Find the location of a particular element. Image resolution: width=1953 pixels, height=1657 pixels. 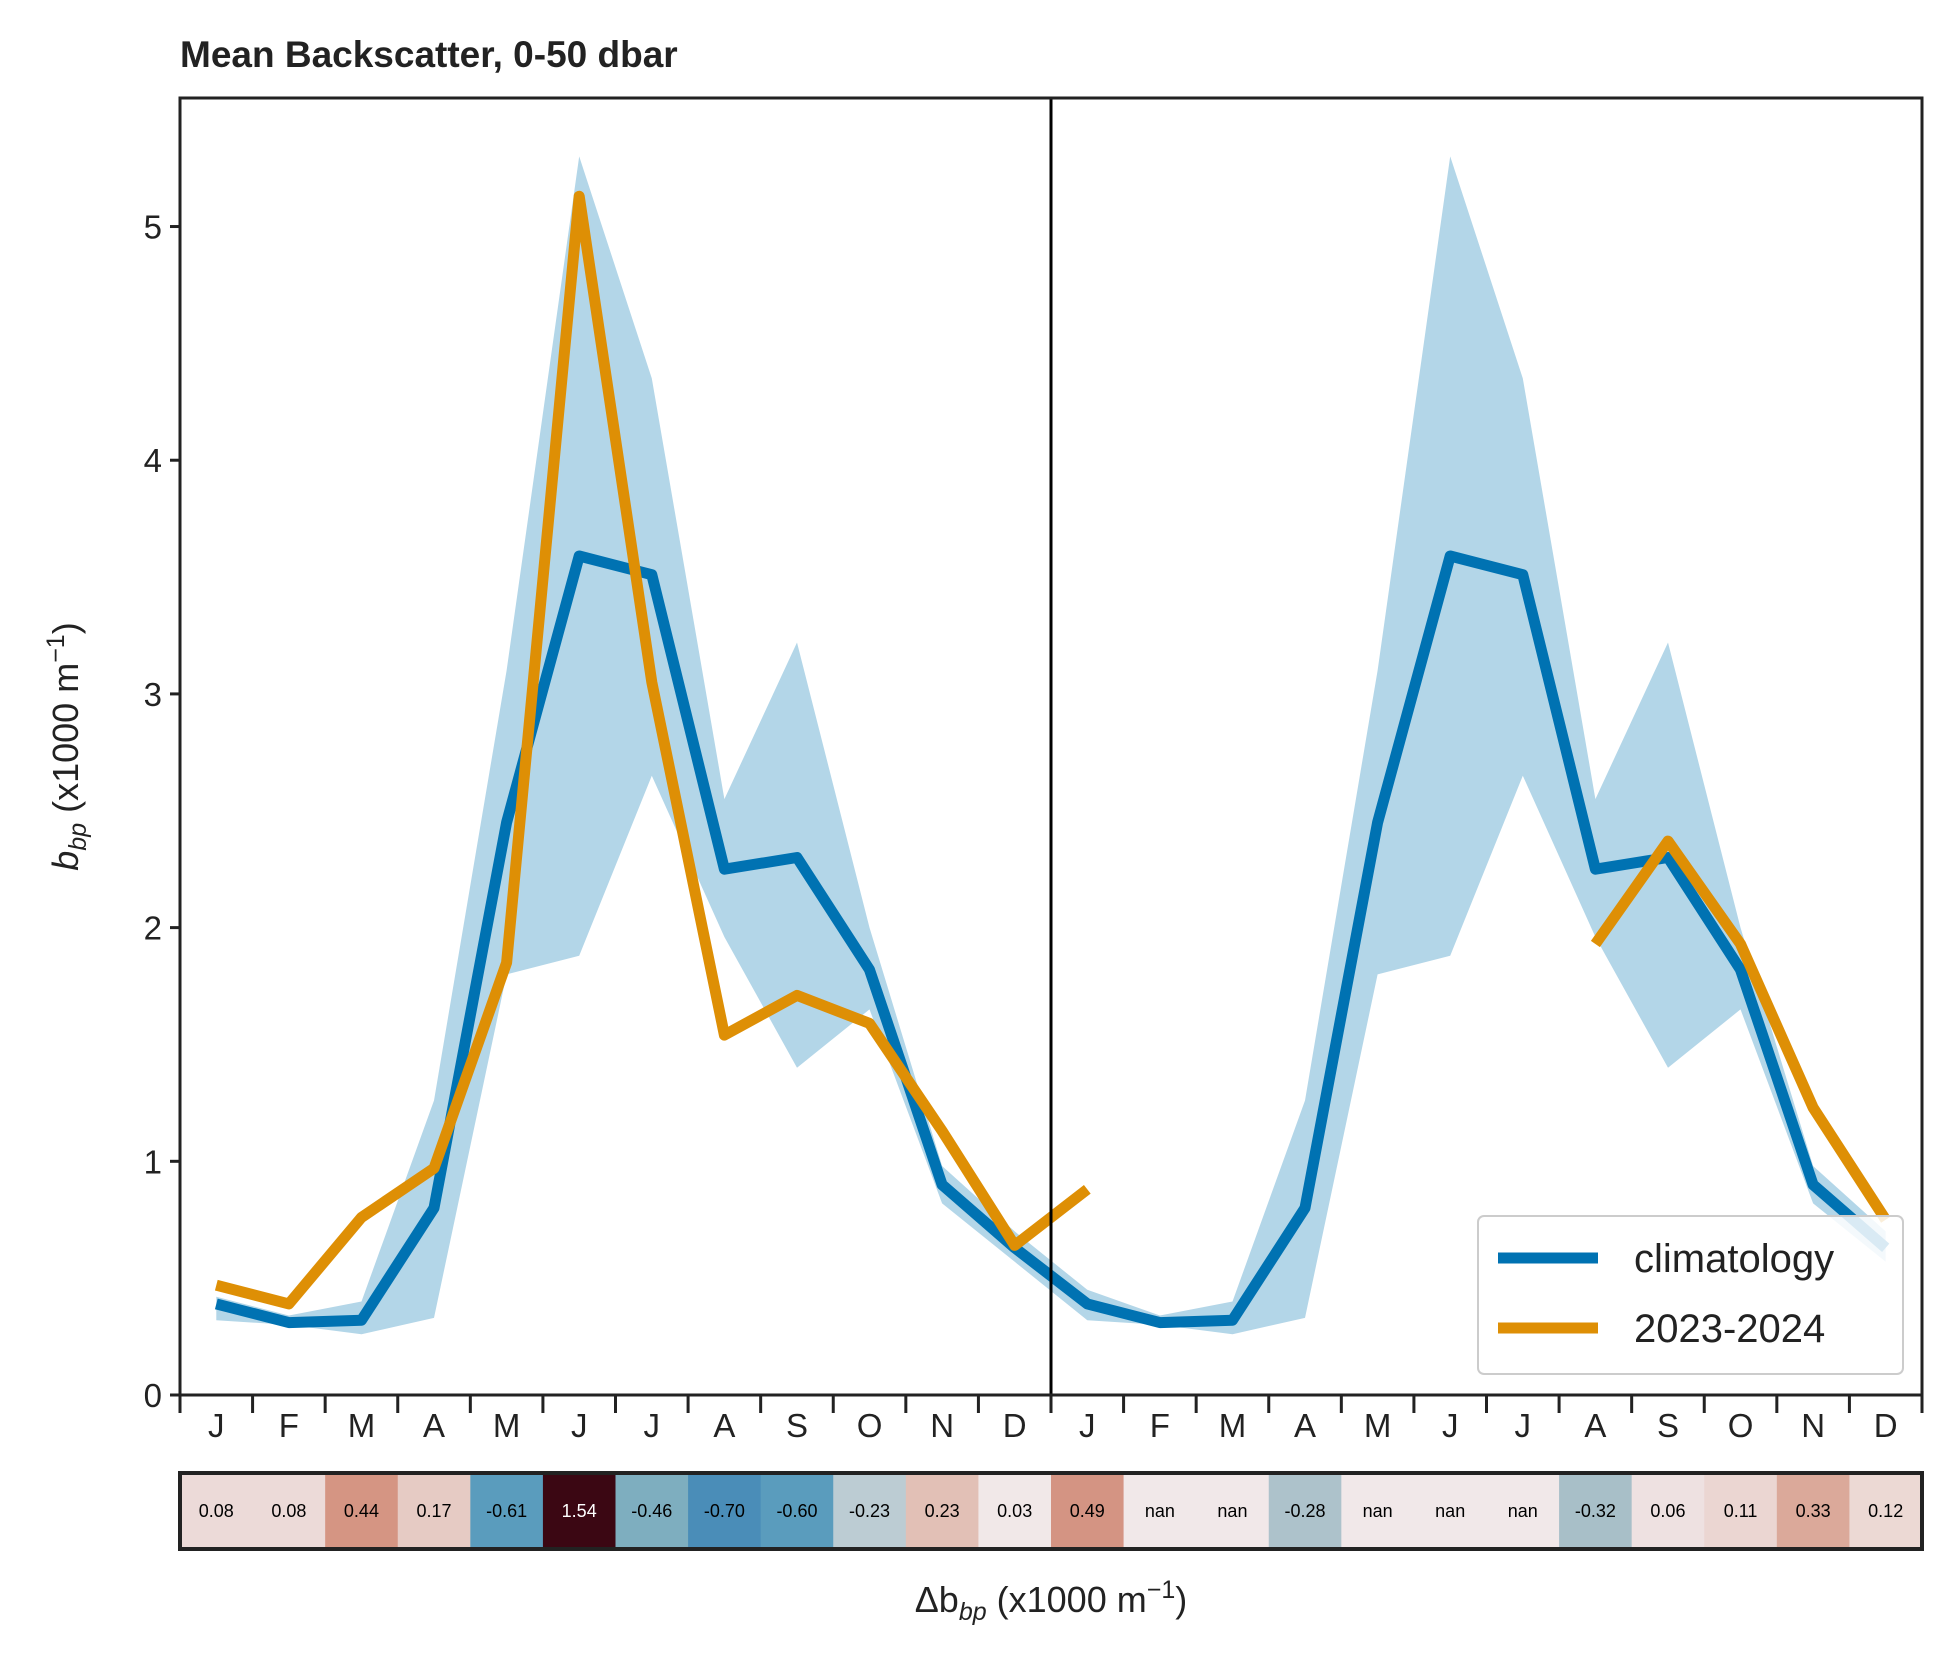

anomaly-value: 0.33 is located at coordinates (1813, 1511).